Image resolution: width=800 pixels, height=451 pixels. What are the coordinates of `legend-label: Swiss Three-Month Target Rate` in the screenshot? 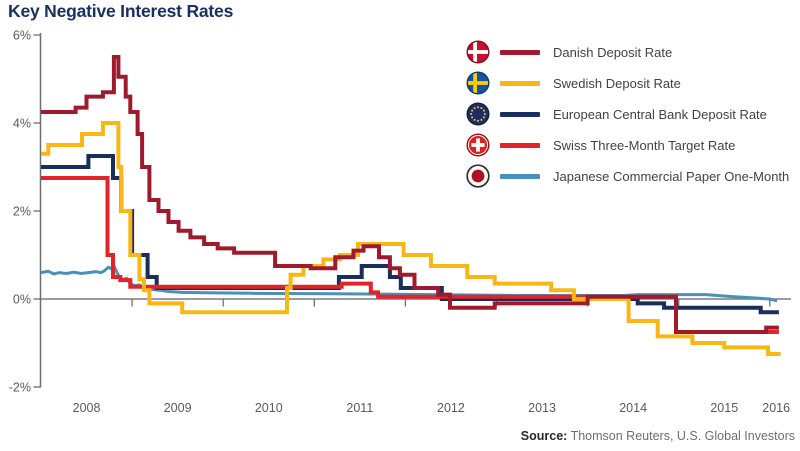 It's located at (644, 145).